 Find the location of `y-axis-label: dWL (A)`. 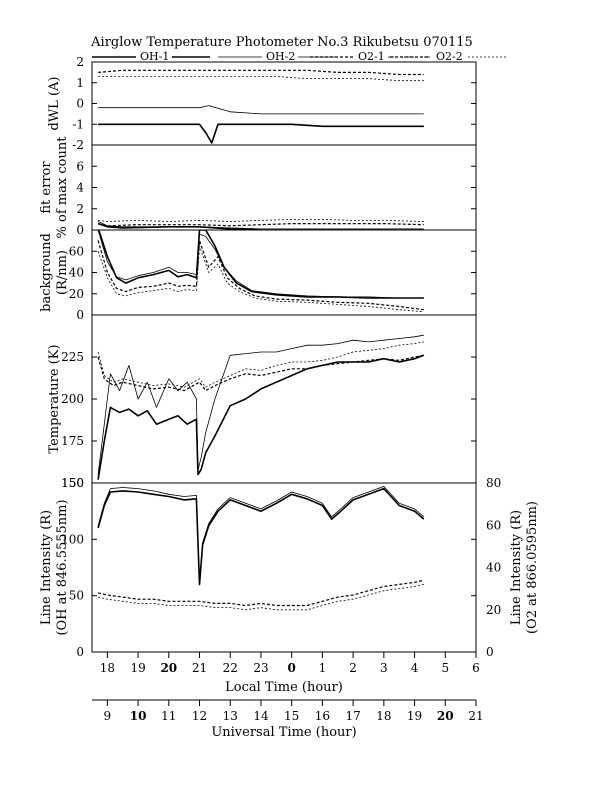

y-axis-label: dWL (A) is located at coordinates (54, 104).